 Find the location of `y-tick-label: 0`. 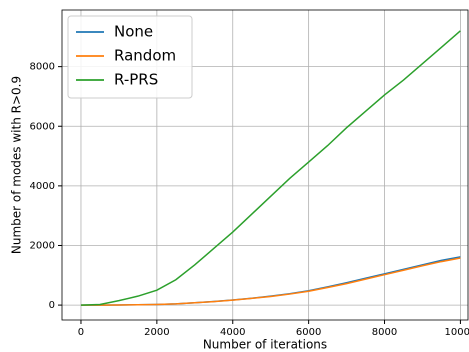

y-tick-label: 0 is located at coordinates (52, 305).